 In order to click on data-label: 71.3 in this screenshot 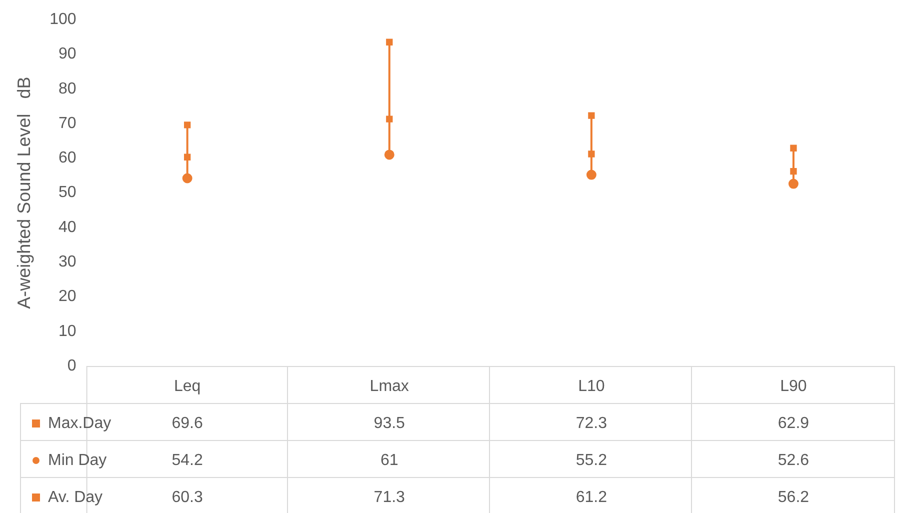, I will do `click(390, 497)`.